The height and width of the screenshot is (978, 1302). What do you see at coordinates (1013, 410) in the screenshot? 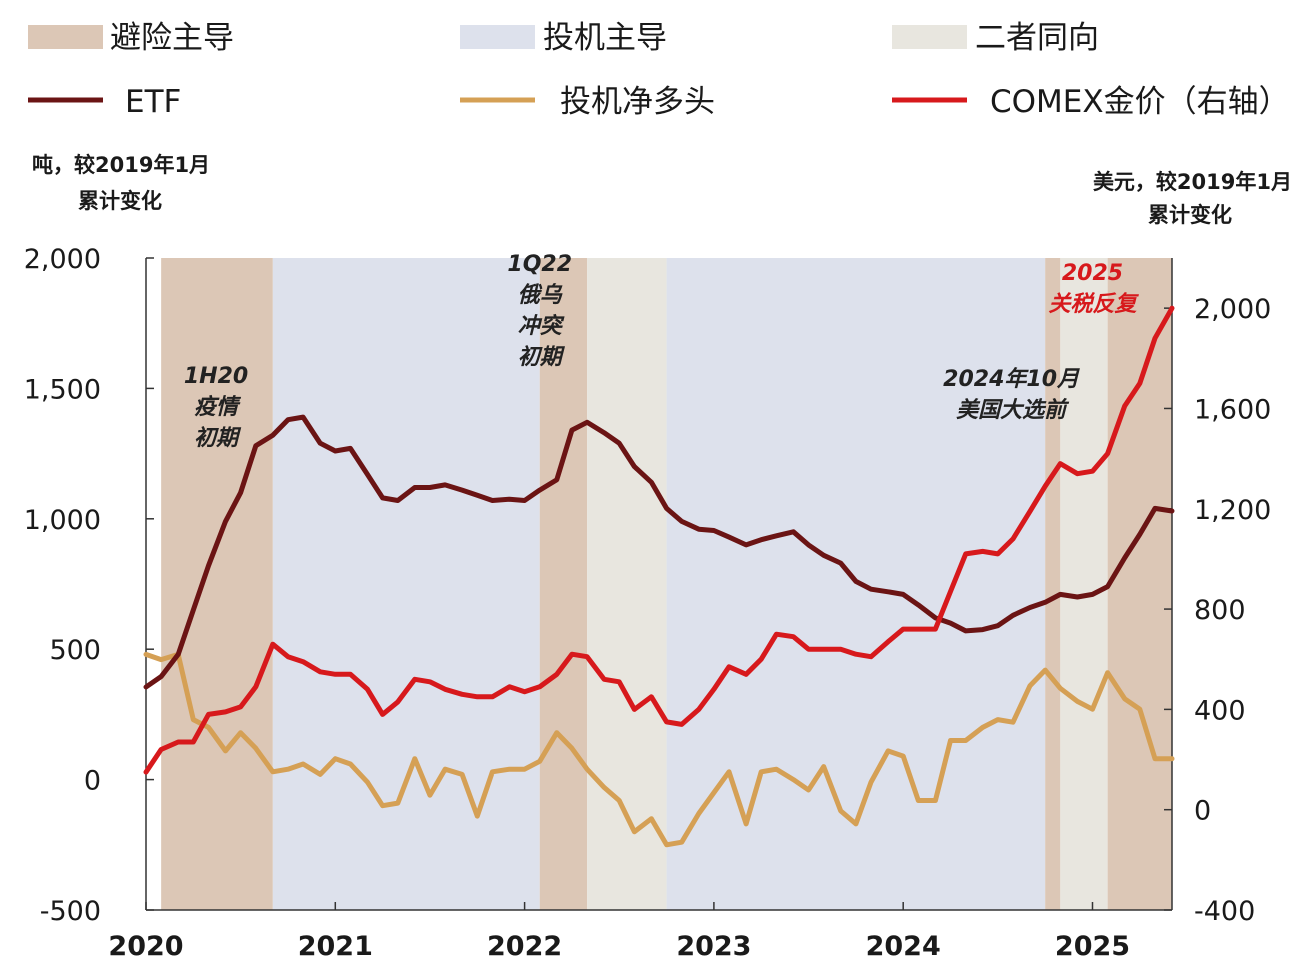
I see `annotation-2-line: 美国大选前` at bounding box center [1013, 410].